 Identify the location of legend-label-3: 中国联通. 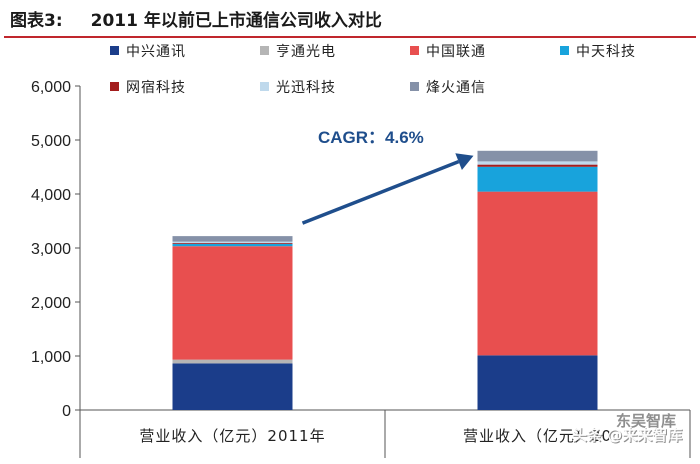
(456, 52).